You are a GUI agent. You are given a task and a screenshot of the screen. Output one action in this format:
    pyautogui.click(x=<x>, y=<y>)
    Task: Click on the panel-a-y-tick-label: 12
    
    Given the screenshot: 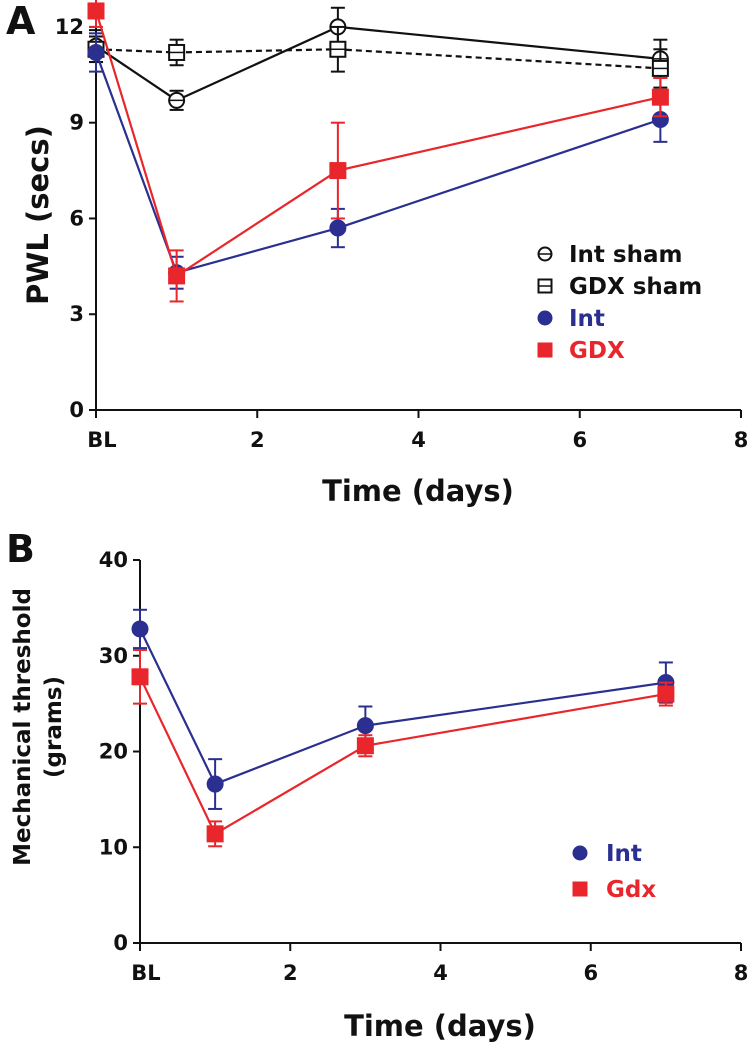 What is the action you would take?
    pyautogui.click(x=69, y=27)
    